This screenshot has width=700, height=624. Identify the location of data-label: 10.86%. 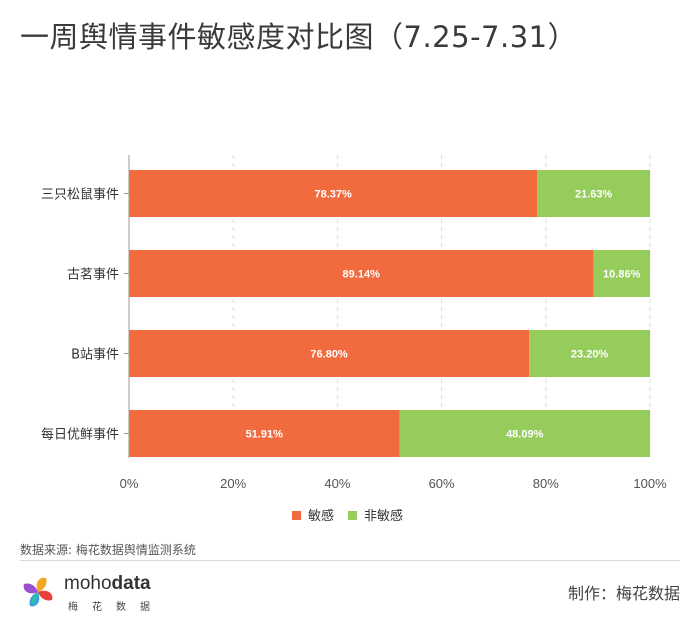
(622, 275).